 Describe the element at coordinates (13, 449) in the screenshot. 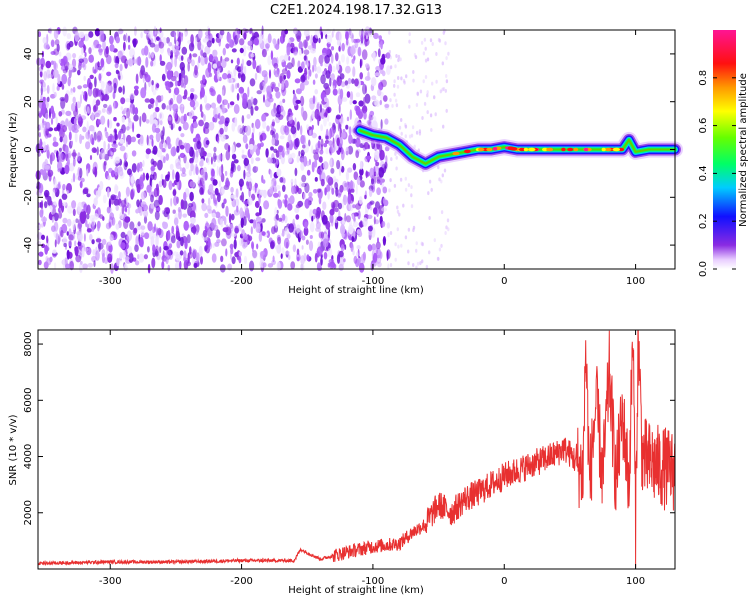

I see `snr-y-axis-label: SNR (10 * v/v)` at that location.